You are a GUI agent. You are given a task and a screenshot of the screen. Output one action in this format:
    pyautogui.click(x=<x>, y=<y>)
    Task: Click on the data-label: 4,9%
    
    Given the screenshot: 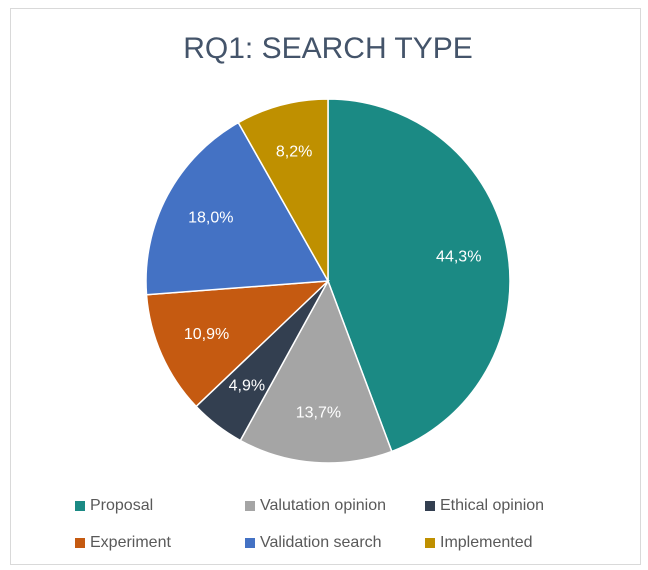 What is the action you would take?
    pyautogui.click(x=247, y=385)
    